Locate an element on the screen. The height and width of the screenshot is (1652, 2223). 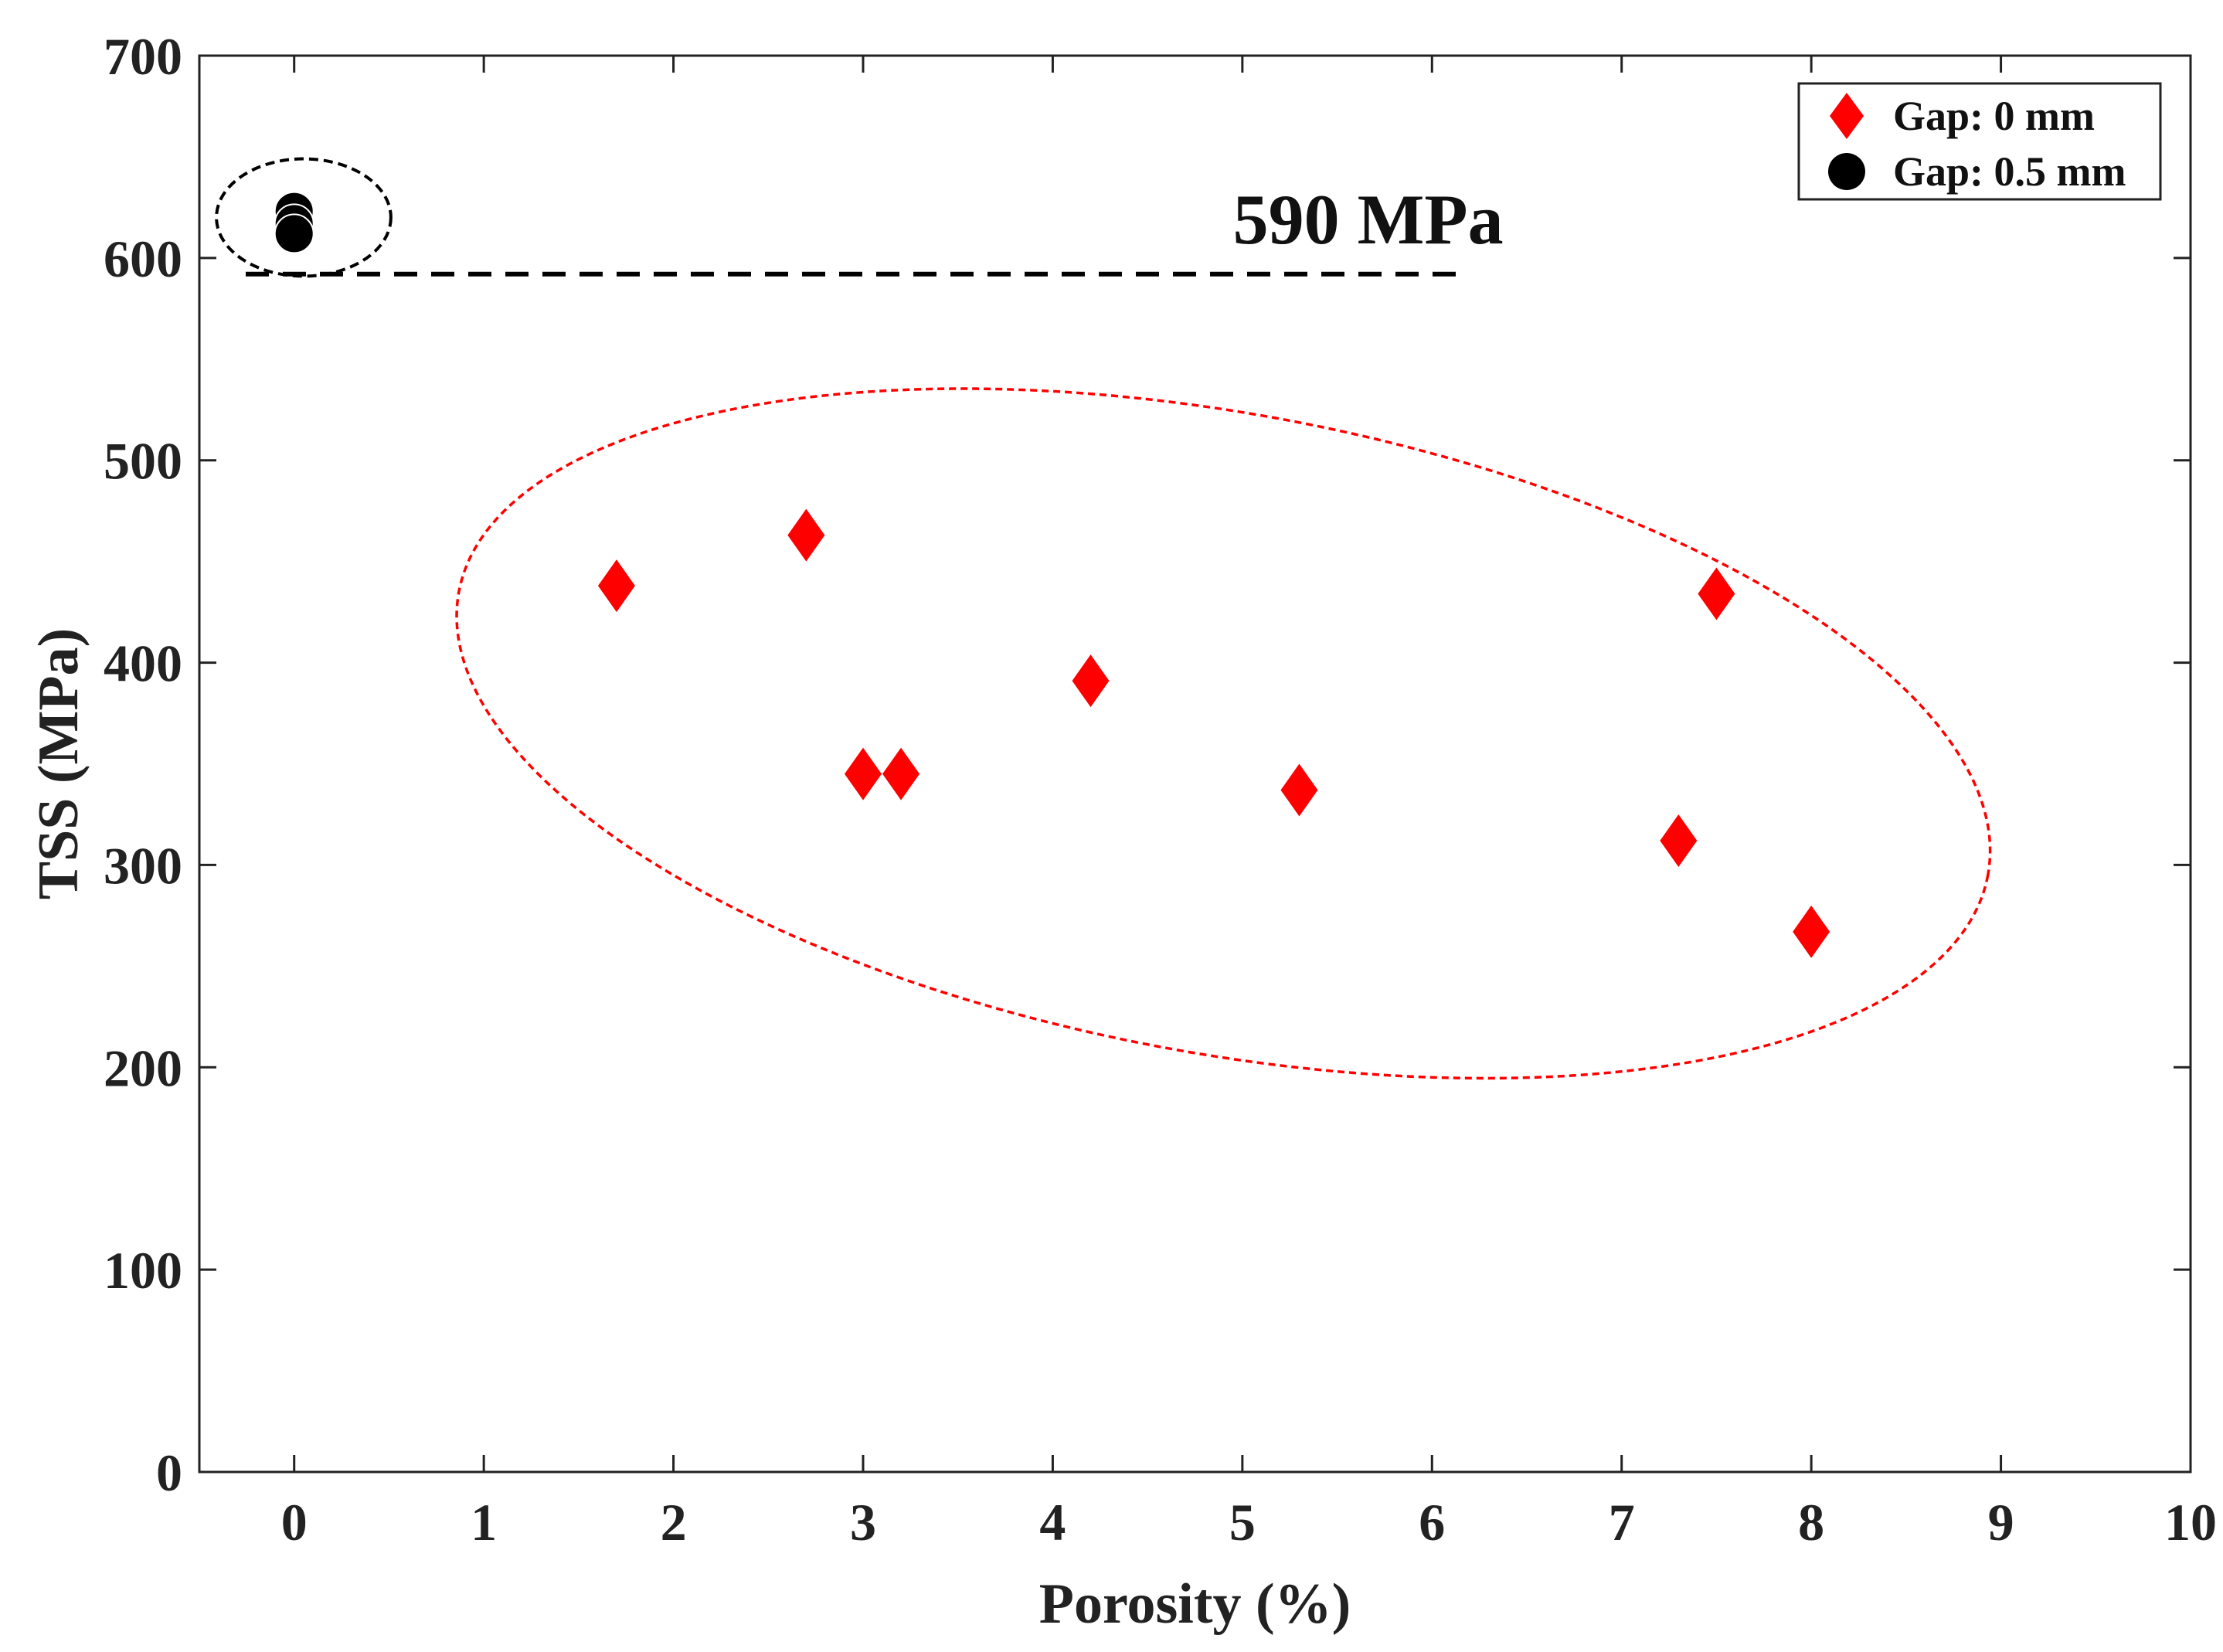
legend-label-gap-0mm: Gap: 0 mm is located at coordinates (1994, 116).